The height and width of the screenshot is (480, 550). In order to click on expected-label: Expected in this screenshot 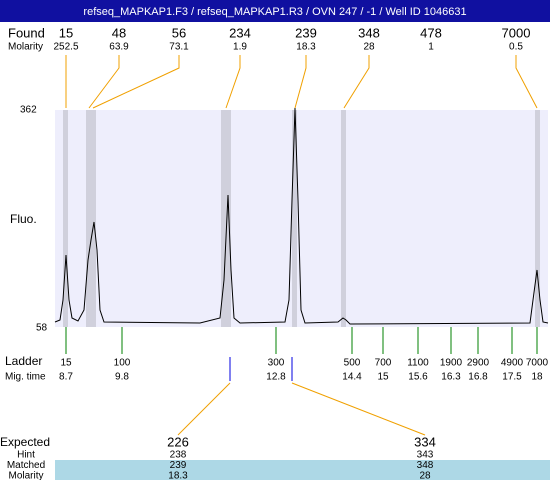, I will do `click(25, 442)`.